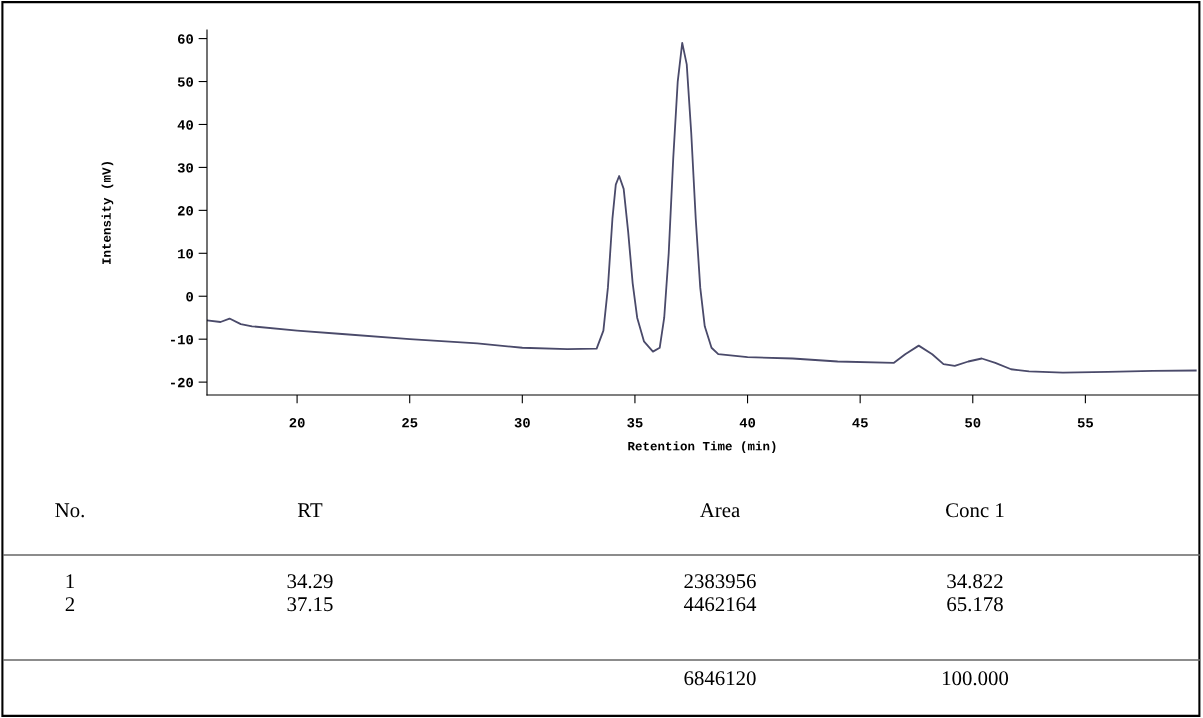 The width and height of the screenshot is (1203, 718). I want to click on text: 34.29, so click(310, 581).